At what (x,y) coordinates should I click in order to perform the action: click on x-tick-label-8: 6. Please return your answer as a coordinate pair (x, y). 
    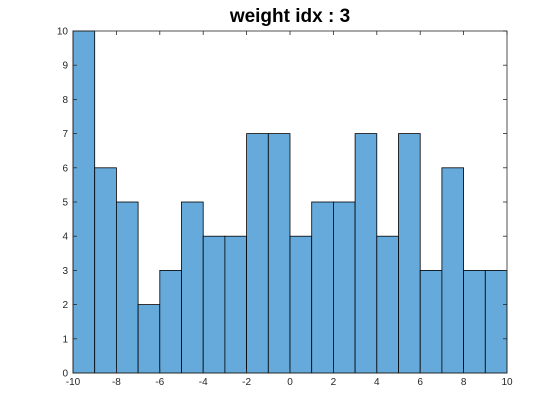
    Looking at the image, I should click on (420, 382).